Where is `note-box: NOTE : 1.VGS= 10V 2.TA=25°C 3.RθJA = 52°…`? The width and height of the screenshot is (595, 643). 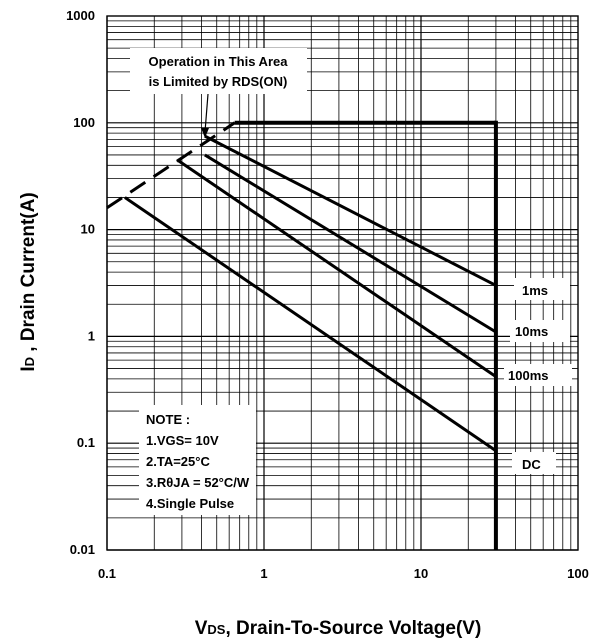
note-box: NOTE : 1.VGS= 10V 2.TA=25°C 3.RθJA = 52°… is located at coordinates (197, 460).